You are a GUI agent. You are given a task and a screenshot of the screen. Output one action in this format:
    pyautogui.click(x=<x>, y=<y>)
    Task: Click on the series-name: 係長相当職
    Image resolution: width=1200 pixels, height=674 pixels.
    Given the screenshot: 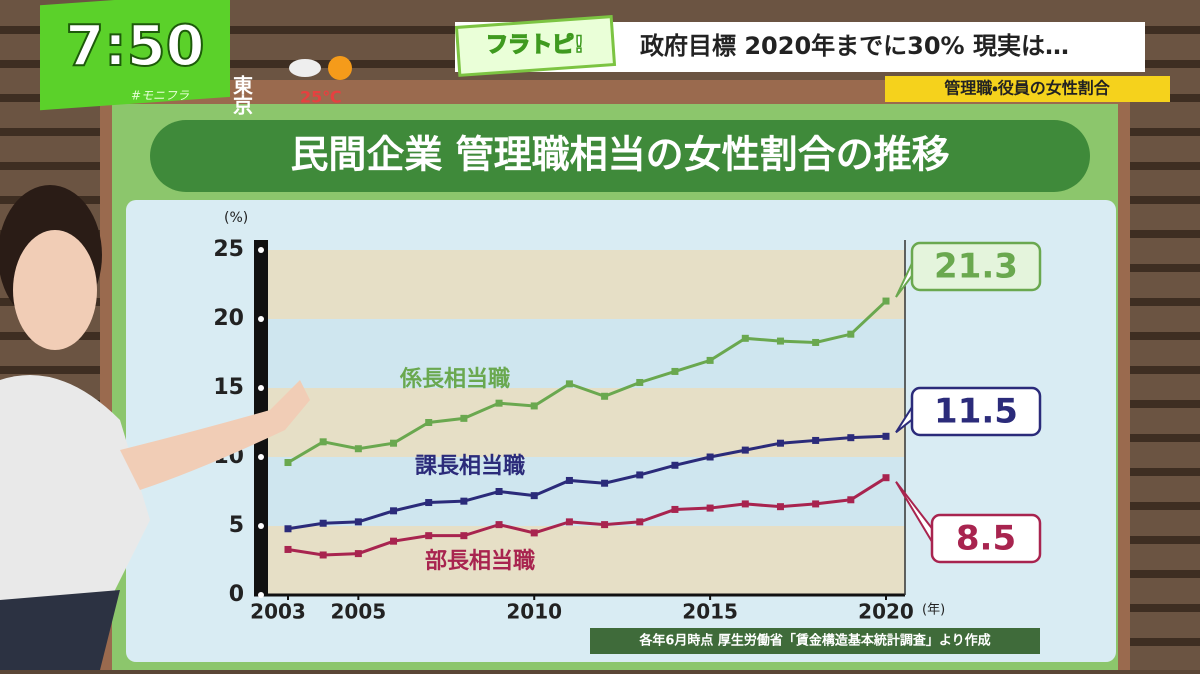 What is the action you would take?
    pyautogui.click(x=454, y=379)
    